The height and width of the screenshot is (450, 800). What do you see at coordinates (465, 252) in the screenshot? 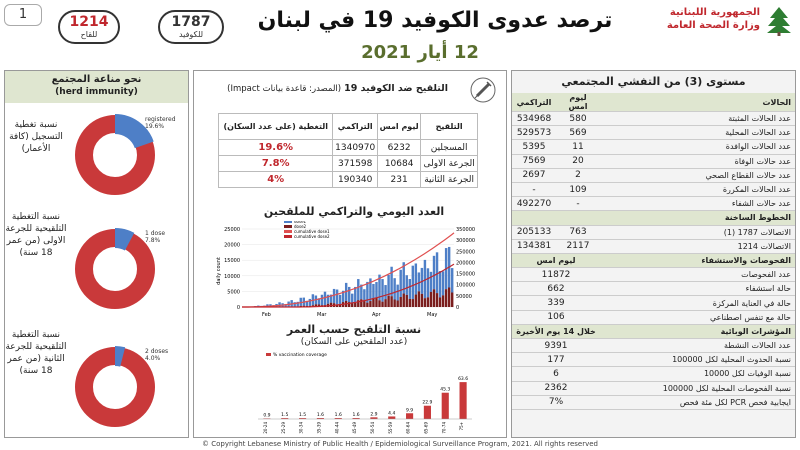
I see `y2-tick-label: 250000` at bounding box center [465, 252].